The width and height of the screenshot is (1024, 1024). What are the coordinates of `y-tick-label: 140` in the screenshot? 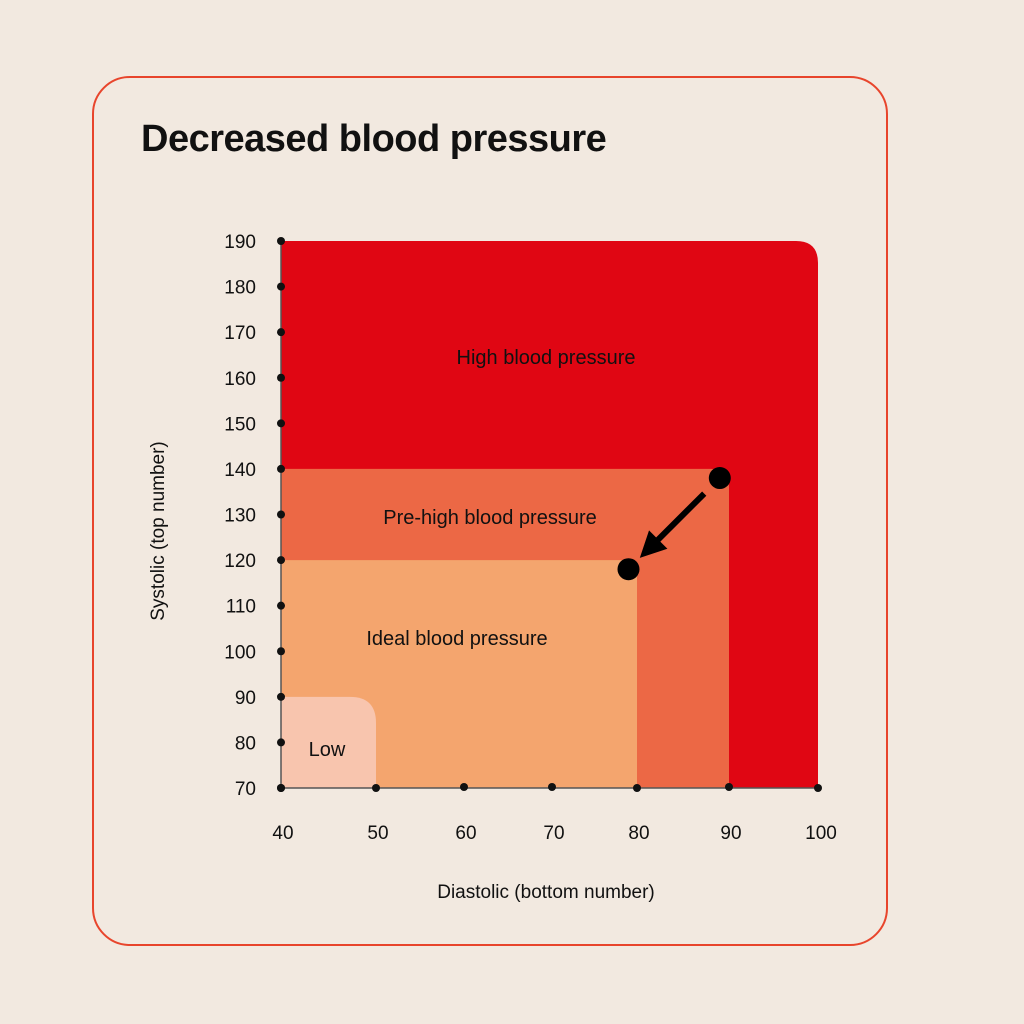 It's located at (240, 470).